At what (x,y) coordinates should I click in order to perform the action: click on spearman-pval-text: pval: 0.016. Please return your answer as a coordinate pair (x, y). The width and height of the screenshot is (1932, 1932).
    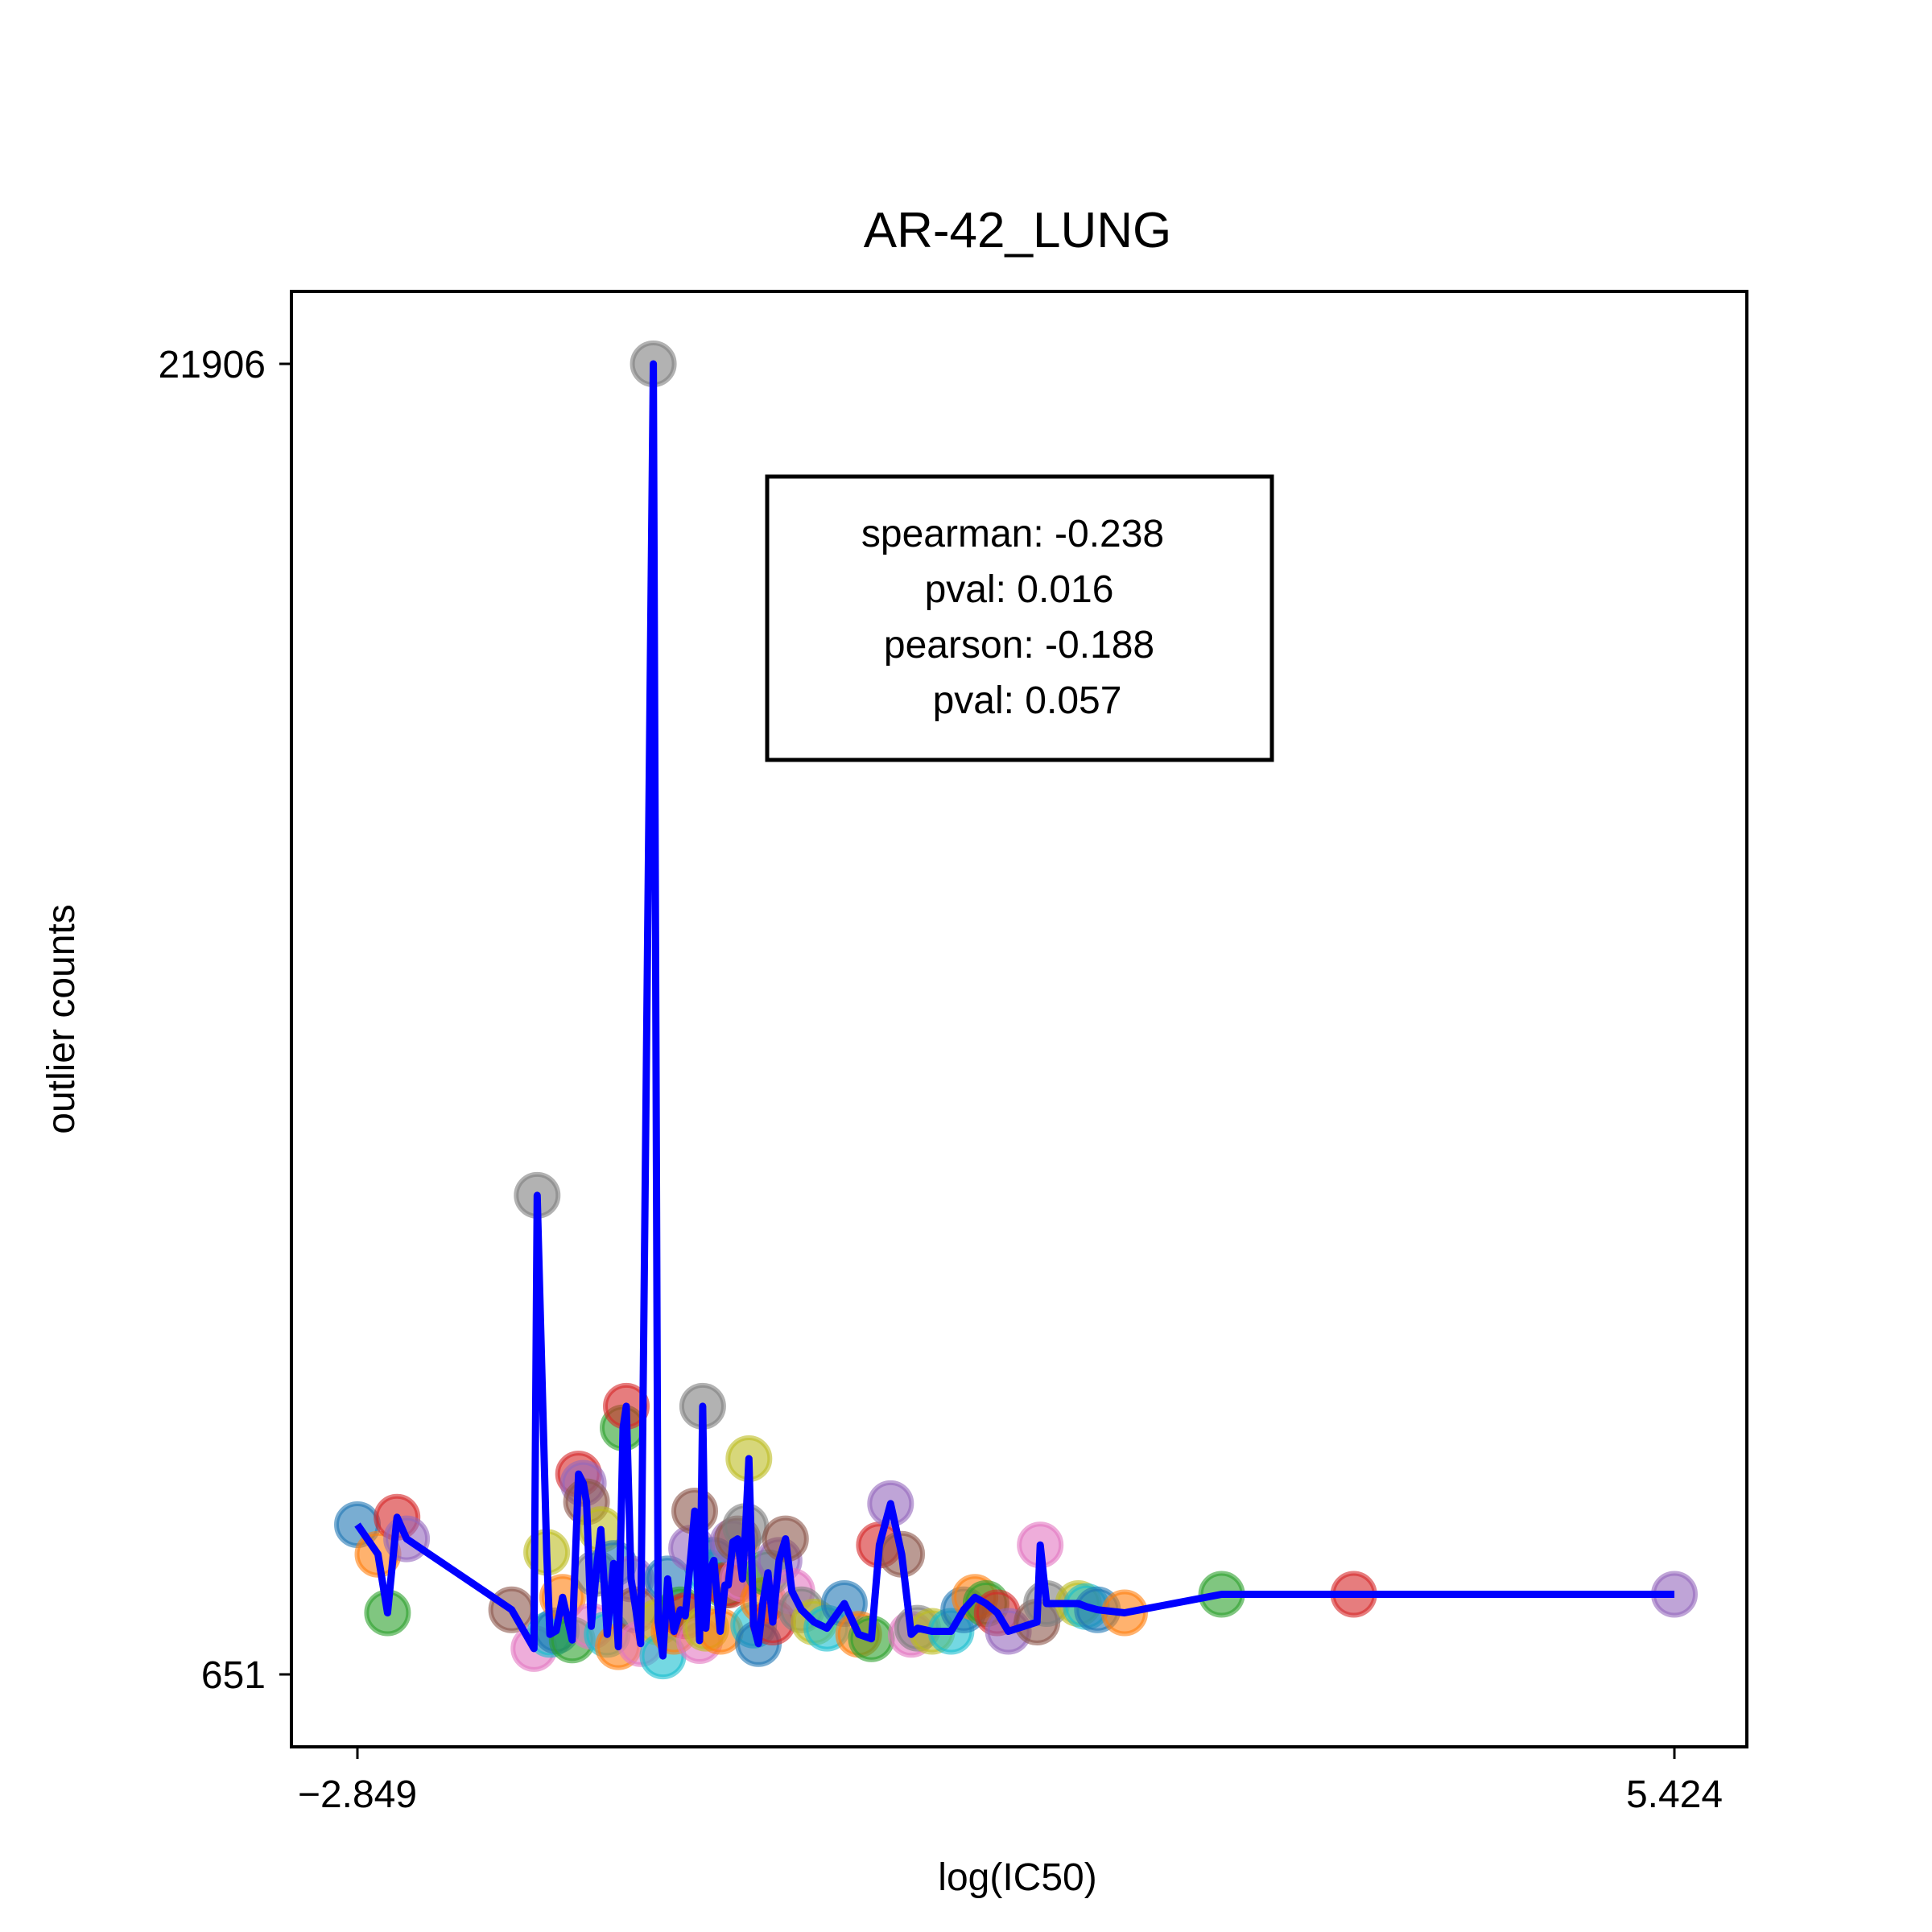
    Looking at the image, I should click on (1019, 589).